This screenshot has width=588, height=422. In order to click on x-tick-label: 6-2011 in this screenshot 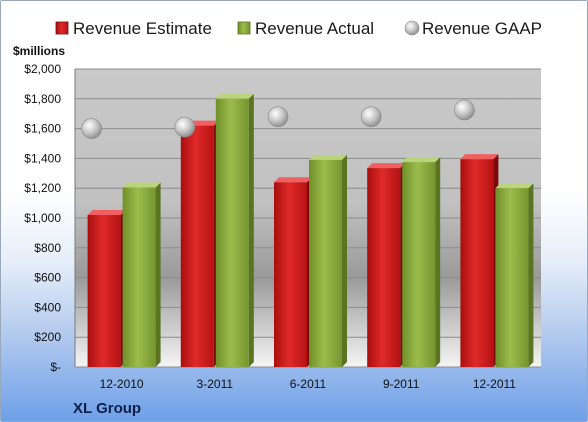, I will do `click(308, 384)`.